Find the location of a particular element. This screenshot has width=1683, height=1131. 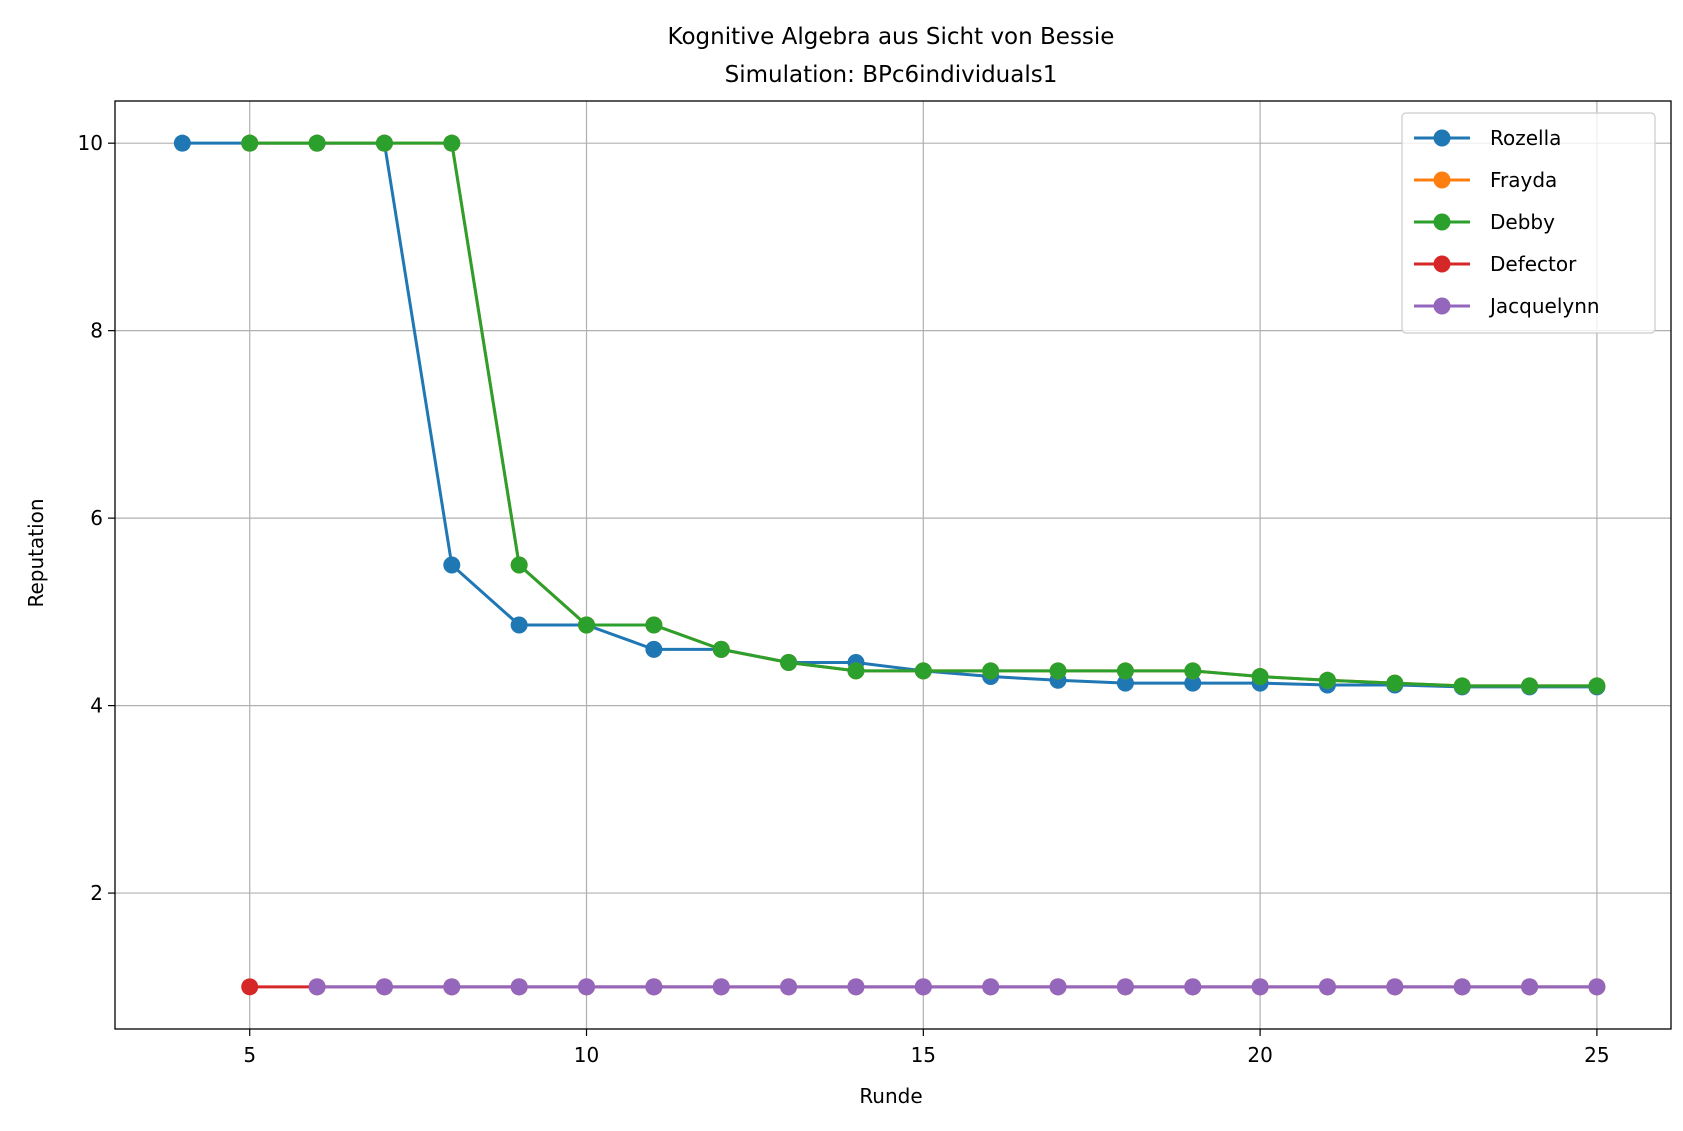

series-jacquelynn is located at coordinates (957, 987).